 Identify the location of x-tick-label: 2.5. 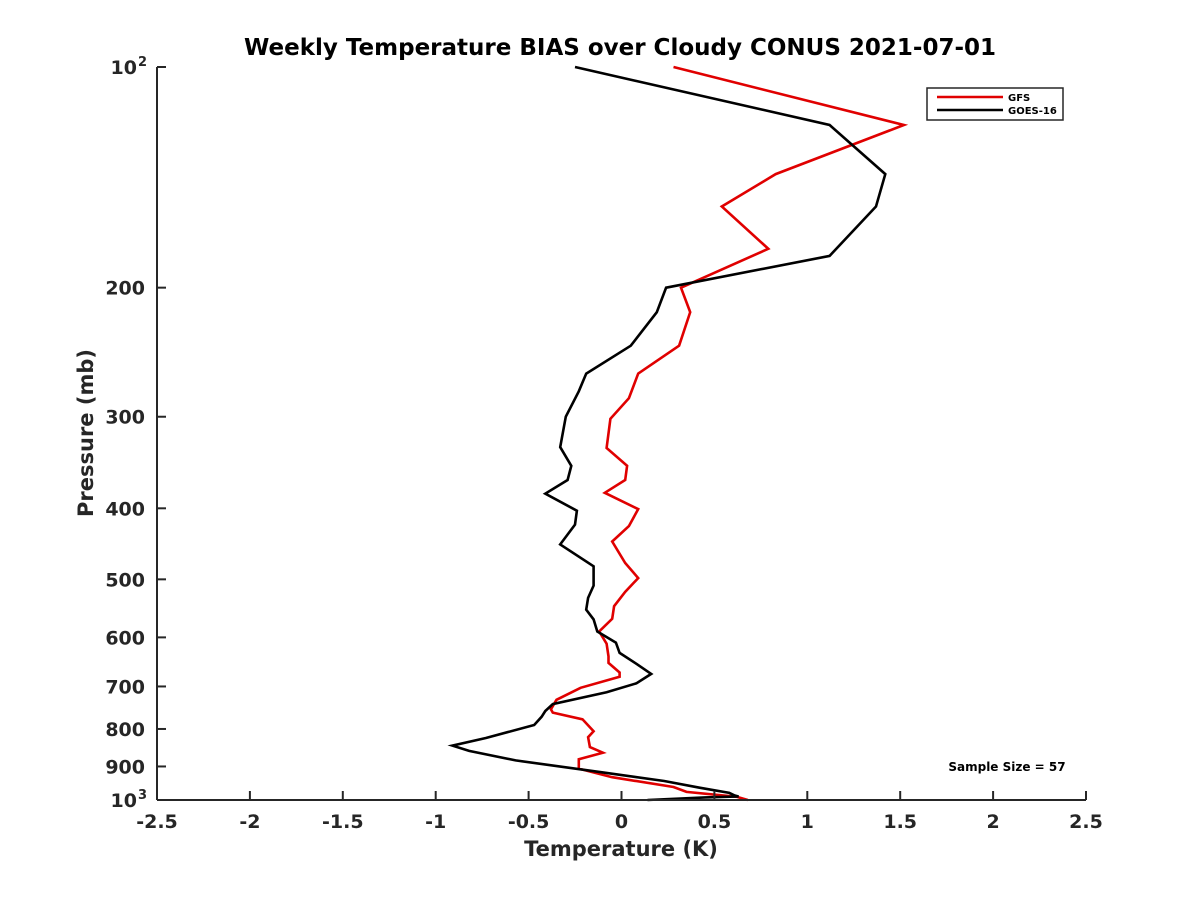
(1086, 822).